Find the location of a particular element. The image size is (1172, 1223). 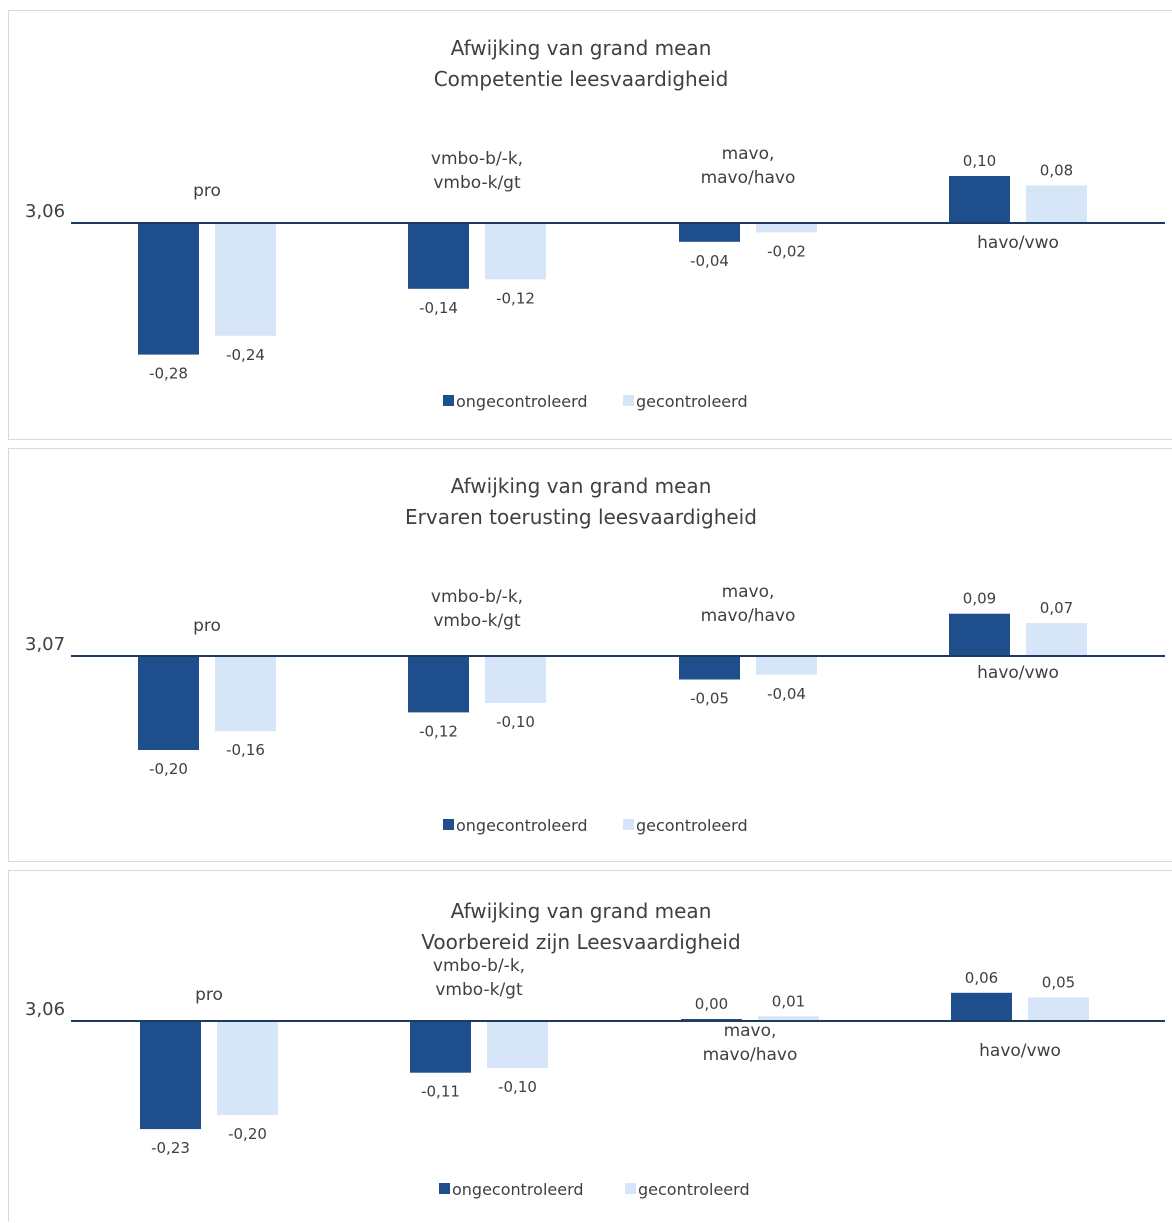

data-label: 0,07 is located at coordinates (1056, 608).